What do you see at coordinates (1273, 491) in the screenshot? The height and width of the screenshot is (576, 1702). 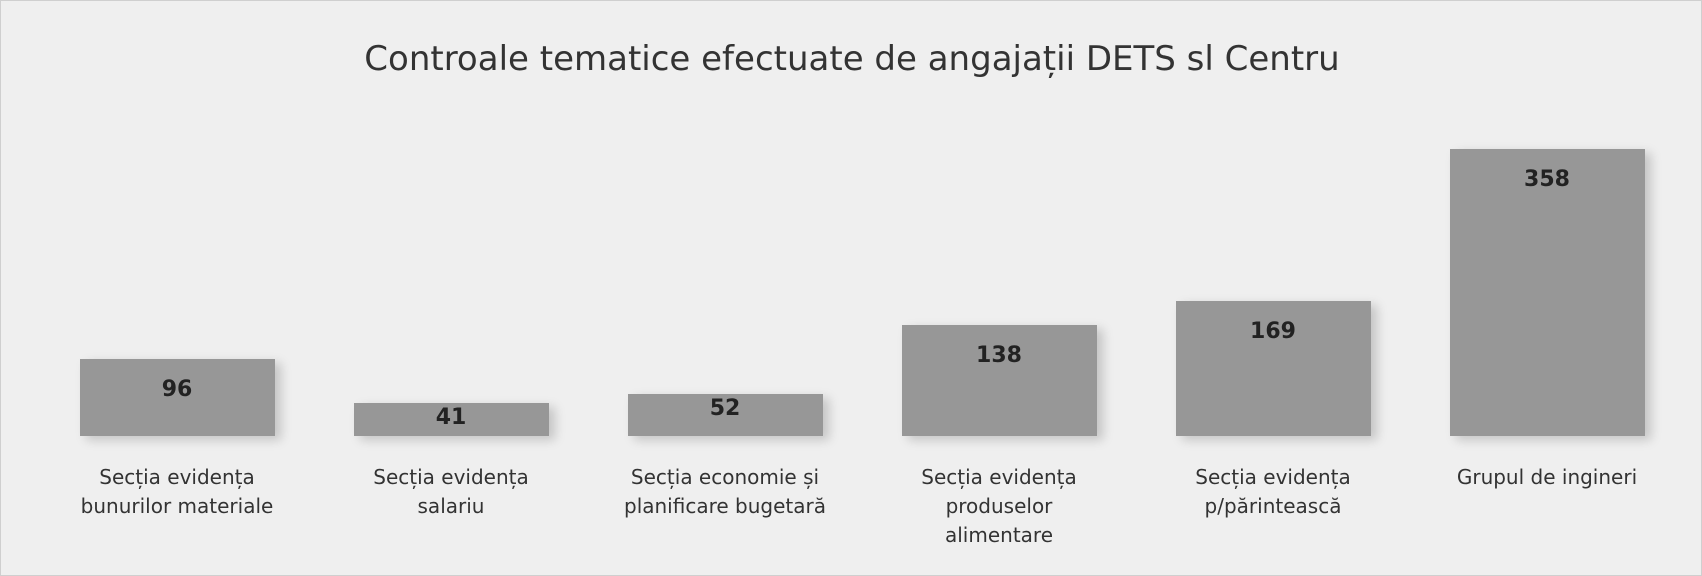 I see `x-tick-label: Secția evidența p/părintească` at bounding box center [1273, 491].